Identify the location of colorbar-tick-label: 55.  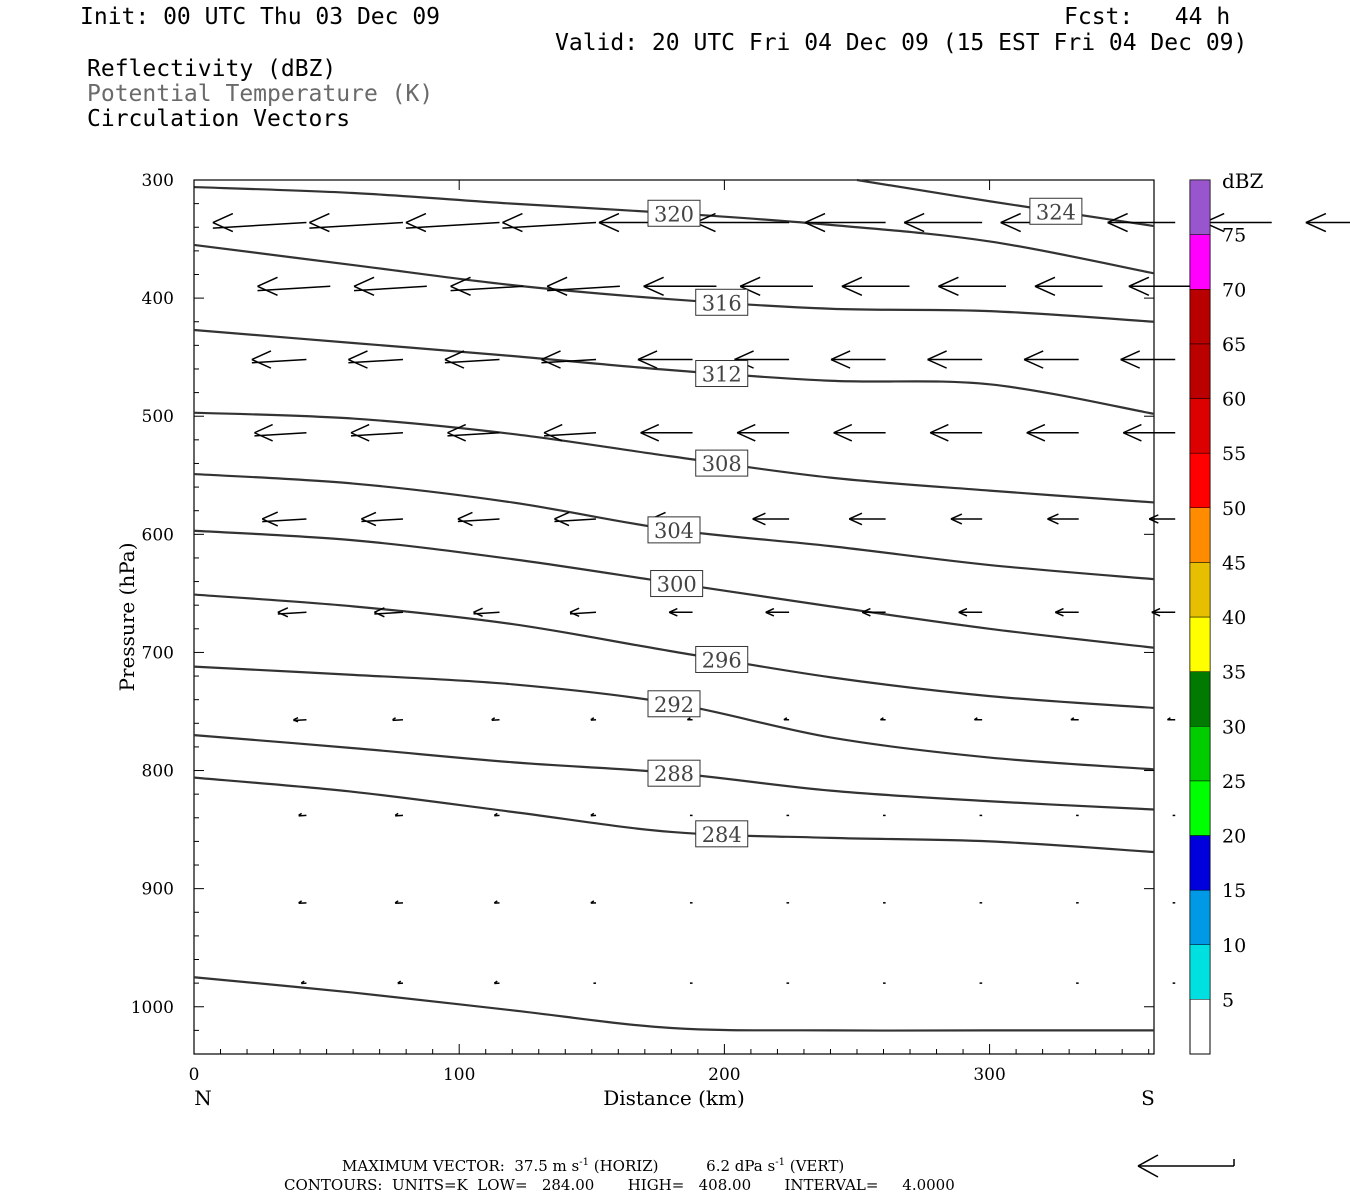
(1234, 454).